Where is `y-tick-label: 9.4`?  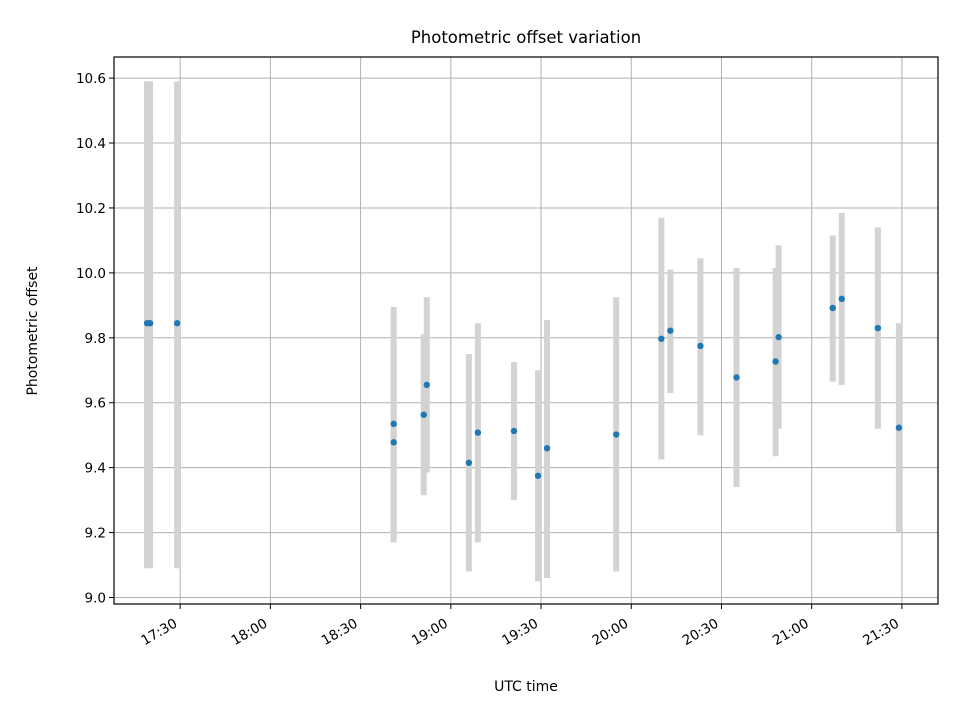
y-tick-label: 9.4 is located at coordinates (95, 469).